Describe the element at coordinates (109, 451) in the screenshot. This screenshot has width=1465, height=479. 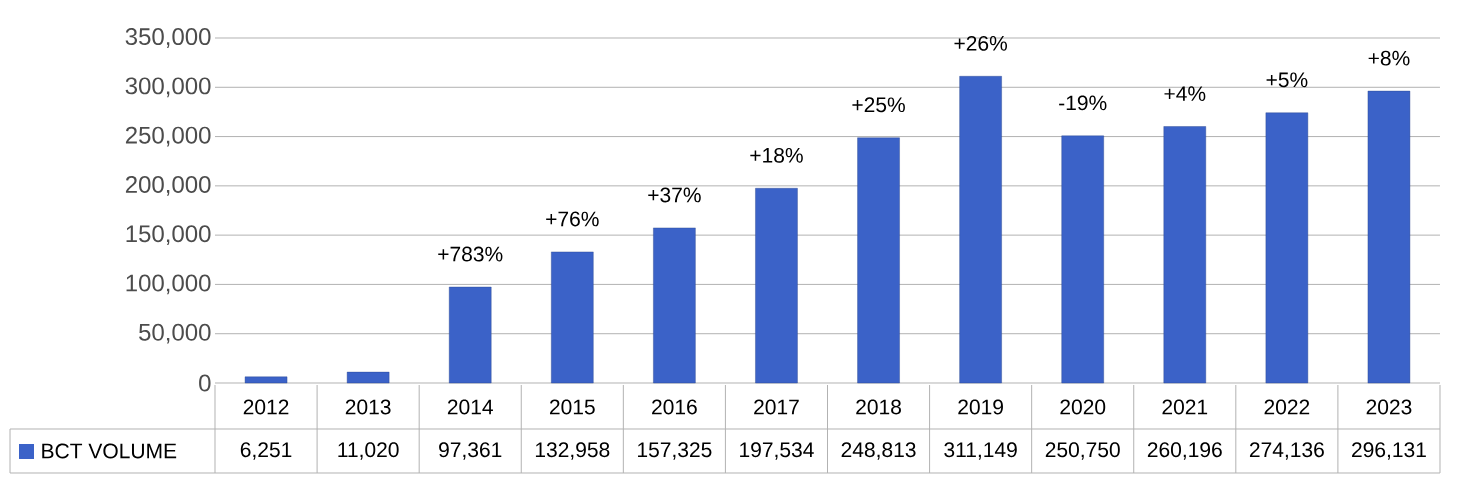
I see `legend-label: BCT VOLUME` at that location.